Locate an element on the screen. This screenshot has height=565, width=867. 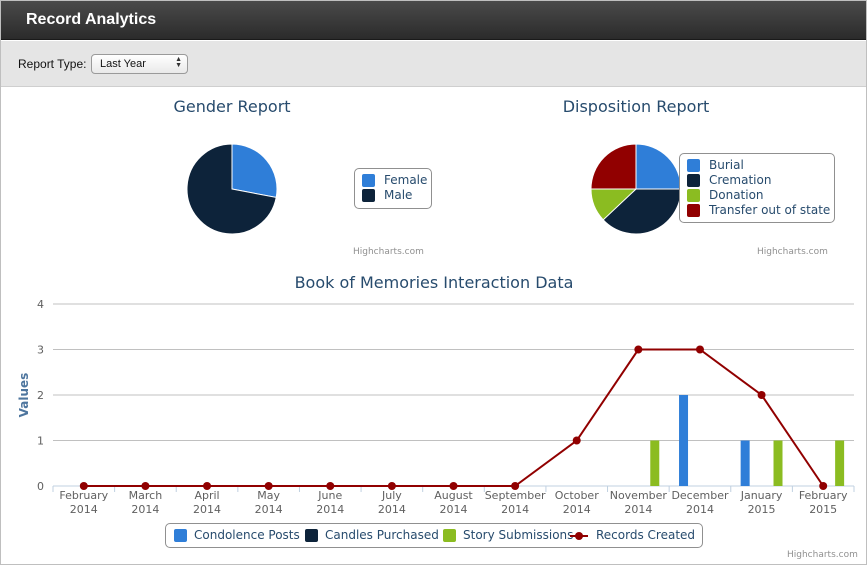
gender-pie-chart is located at coordinates (232, 189).